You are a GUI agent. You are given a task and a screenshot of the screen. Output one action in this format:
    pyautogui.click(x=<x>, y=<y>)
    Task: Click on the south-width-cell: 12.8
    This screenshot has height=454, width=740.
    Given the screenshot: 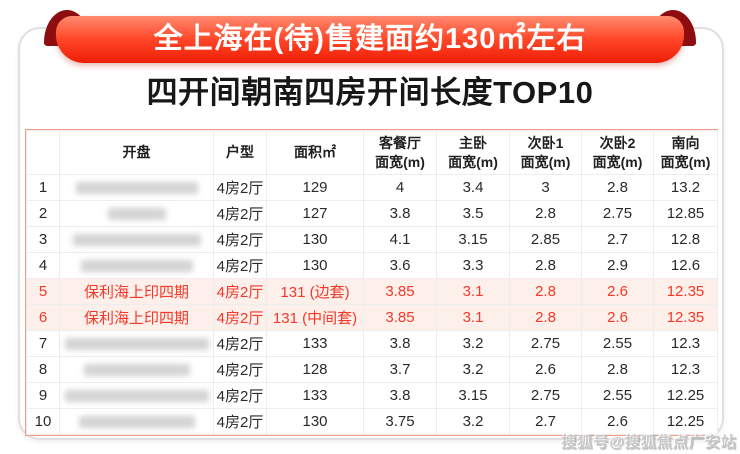 What is the action you would take?
    pyautogui.click(x=685, y=239)
    